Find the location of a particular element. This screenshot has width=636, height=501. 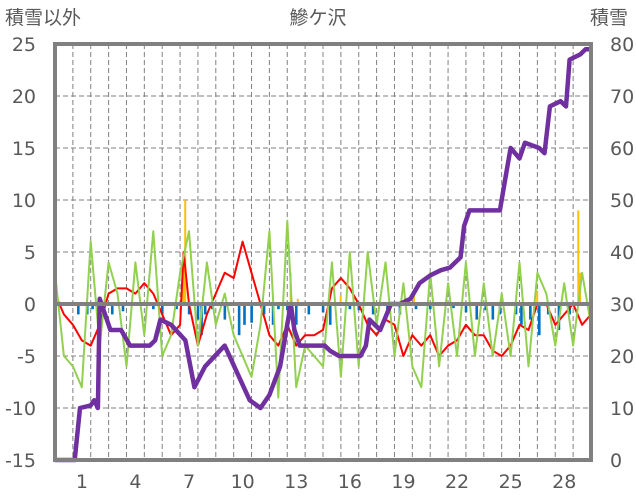

y-right-tick-label: 50 is located at coordinates (622, 201).